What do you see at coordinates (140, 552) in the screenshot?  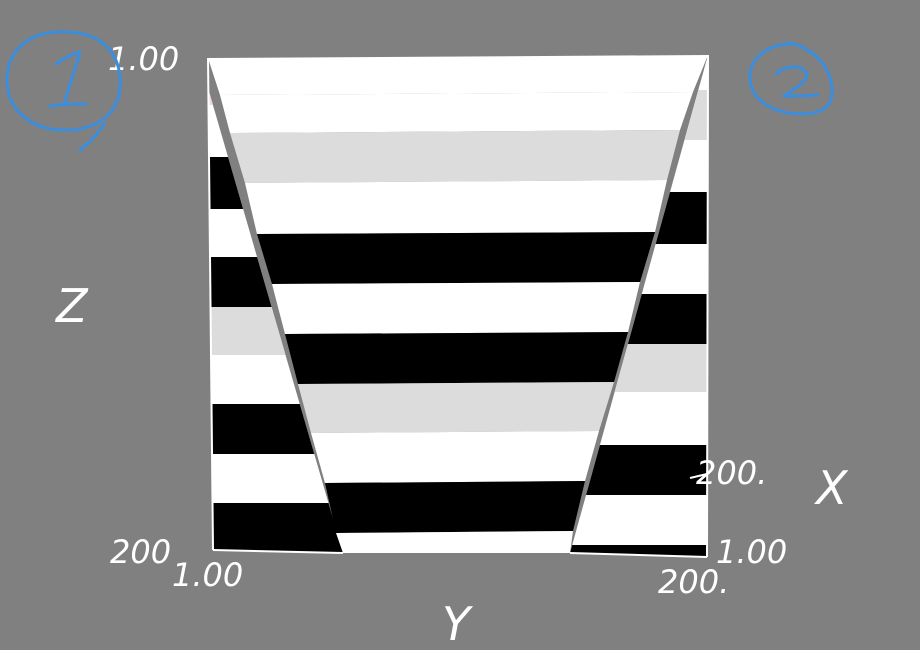 I see `z-axis-min-label: 200` at bounding box center [140, 552].